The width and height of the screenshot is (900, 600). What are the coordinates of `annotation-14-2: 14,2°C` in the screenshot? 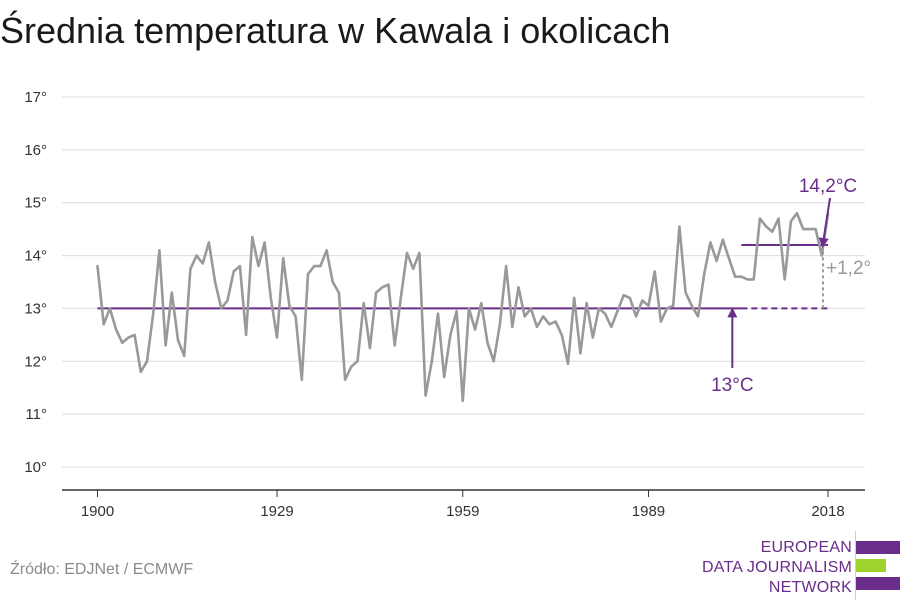 It's located at (828, 186).